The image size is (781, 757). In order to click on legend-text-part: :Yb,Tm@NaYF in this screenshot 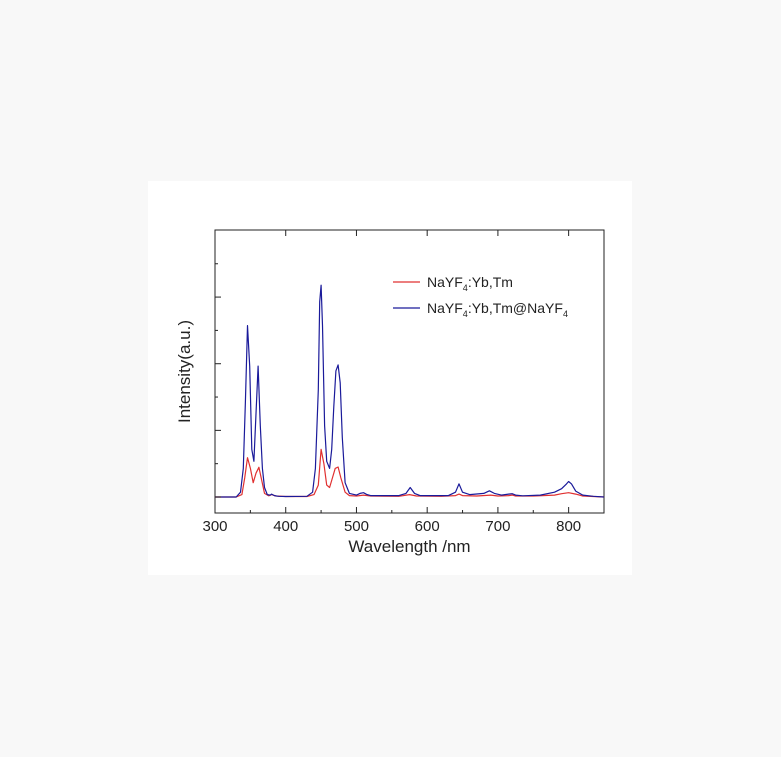, I will do `click(515, 308)`.